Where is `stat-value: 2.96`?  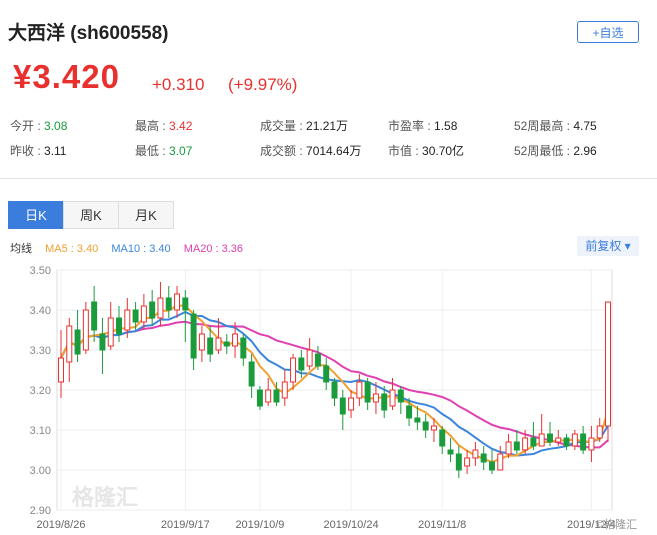
stat-value: 2.96 is located at coordinates (585, 151).